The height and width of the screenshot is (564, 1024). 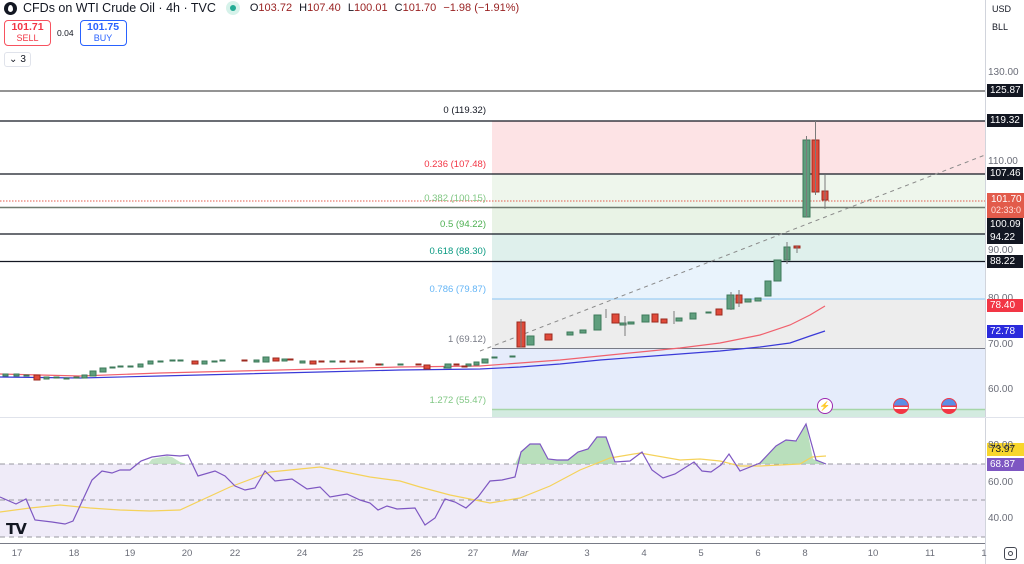 What do you see at coordinates (805, 553) in the screenshot?
I see `time-tick: 8` at bounding box center [805, 553].